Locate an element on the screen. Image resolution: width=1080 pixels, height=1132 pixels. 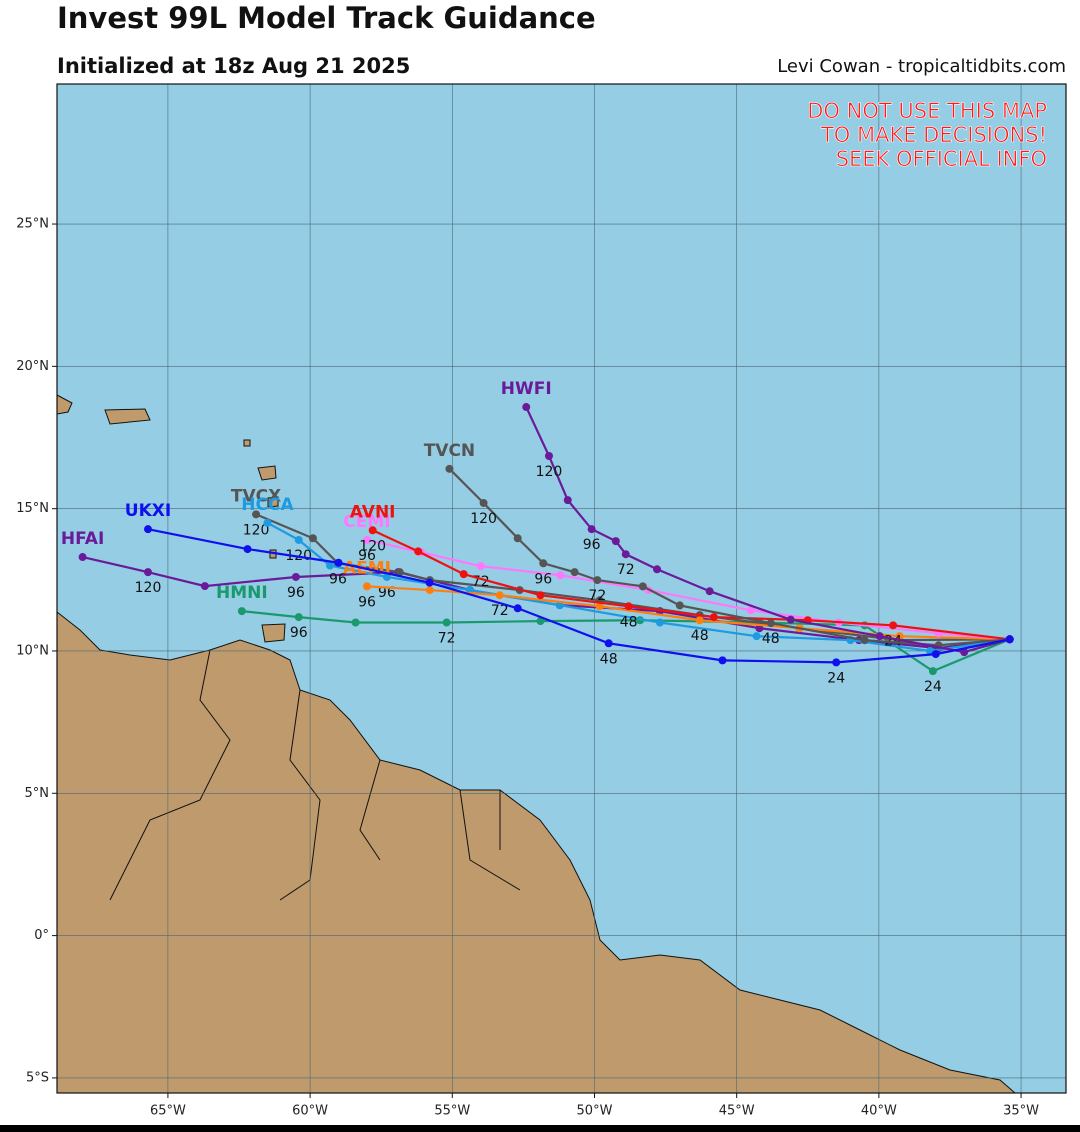
warning-line: DO NOT USE THIS MAP is located at coordinates (927, 111).